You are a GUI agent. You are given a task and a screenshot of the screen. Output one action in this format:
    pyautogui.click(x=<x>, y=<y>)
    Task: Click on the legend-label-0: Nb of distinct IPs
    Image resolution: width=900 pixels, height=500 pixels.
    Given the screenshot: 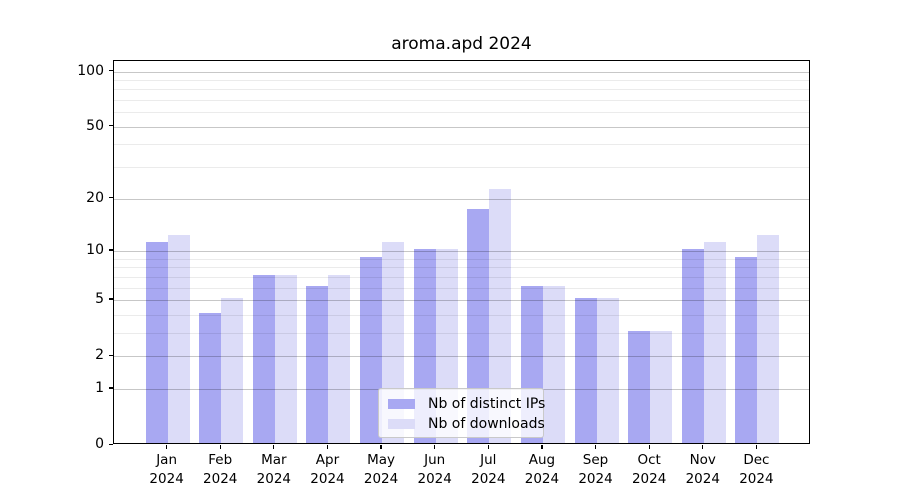 What is the action you would take?
    pyautogui.click(x=487, y=404)
    